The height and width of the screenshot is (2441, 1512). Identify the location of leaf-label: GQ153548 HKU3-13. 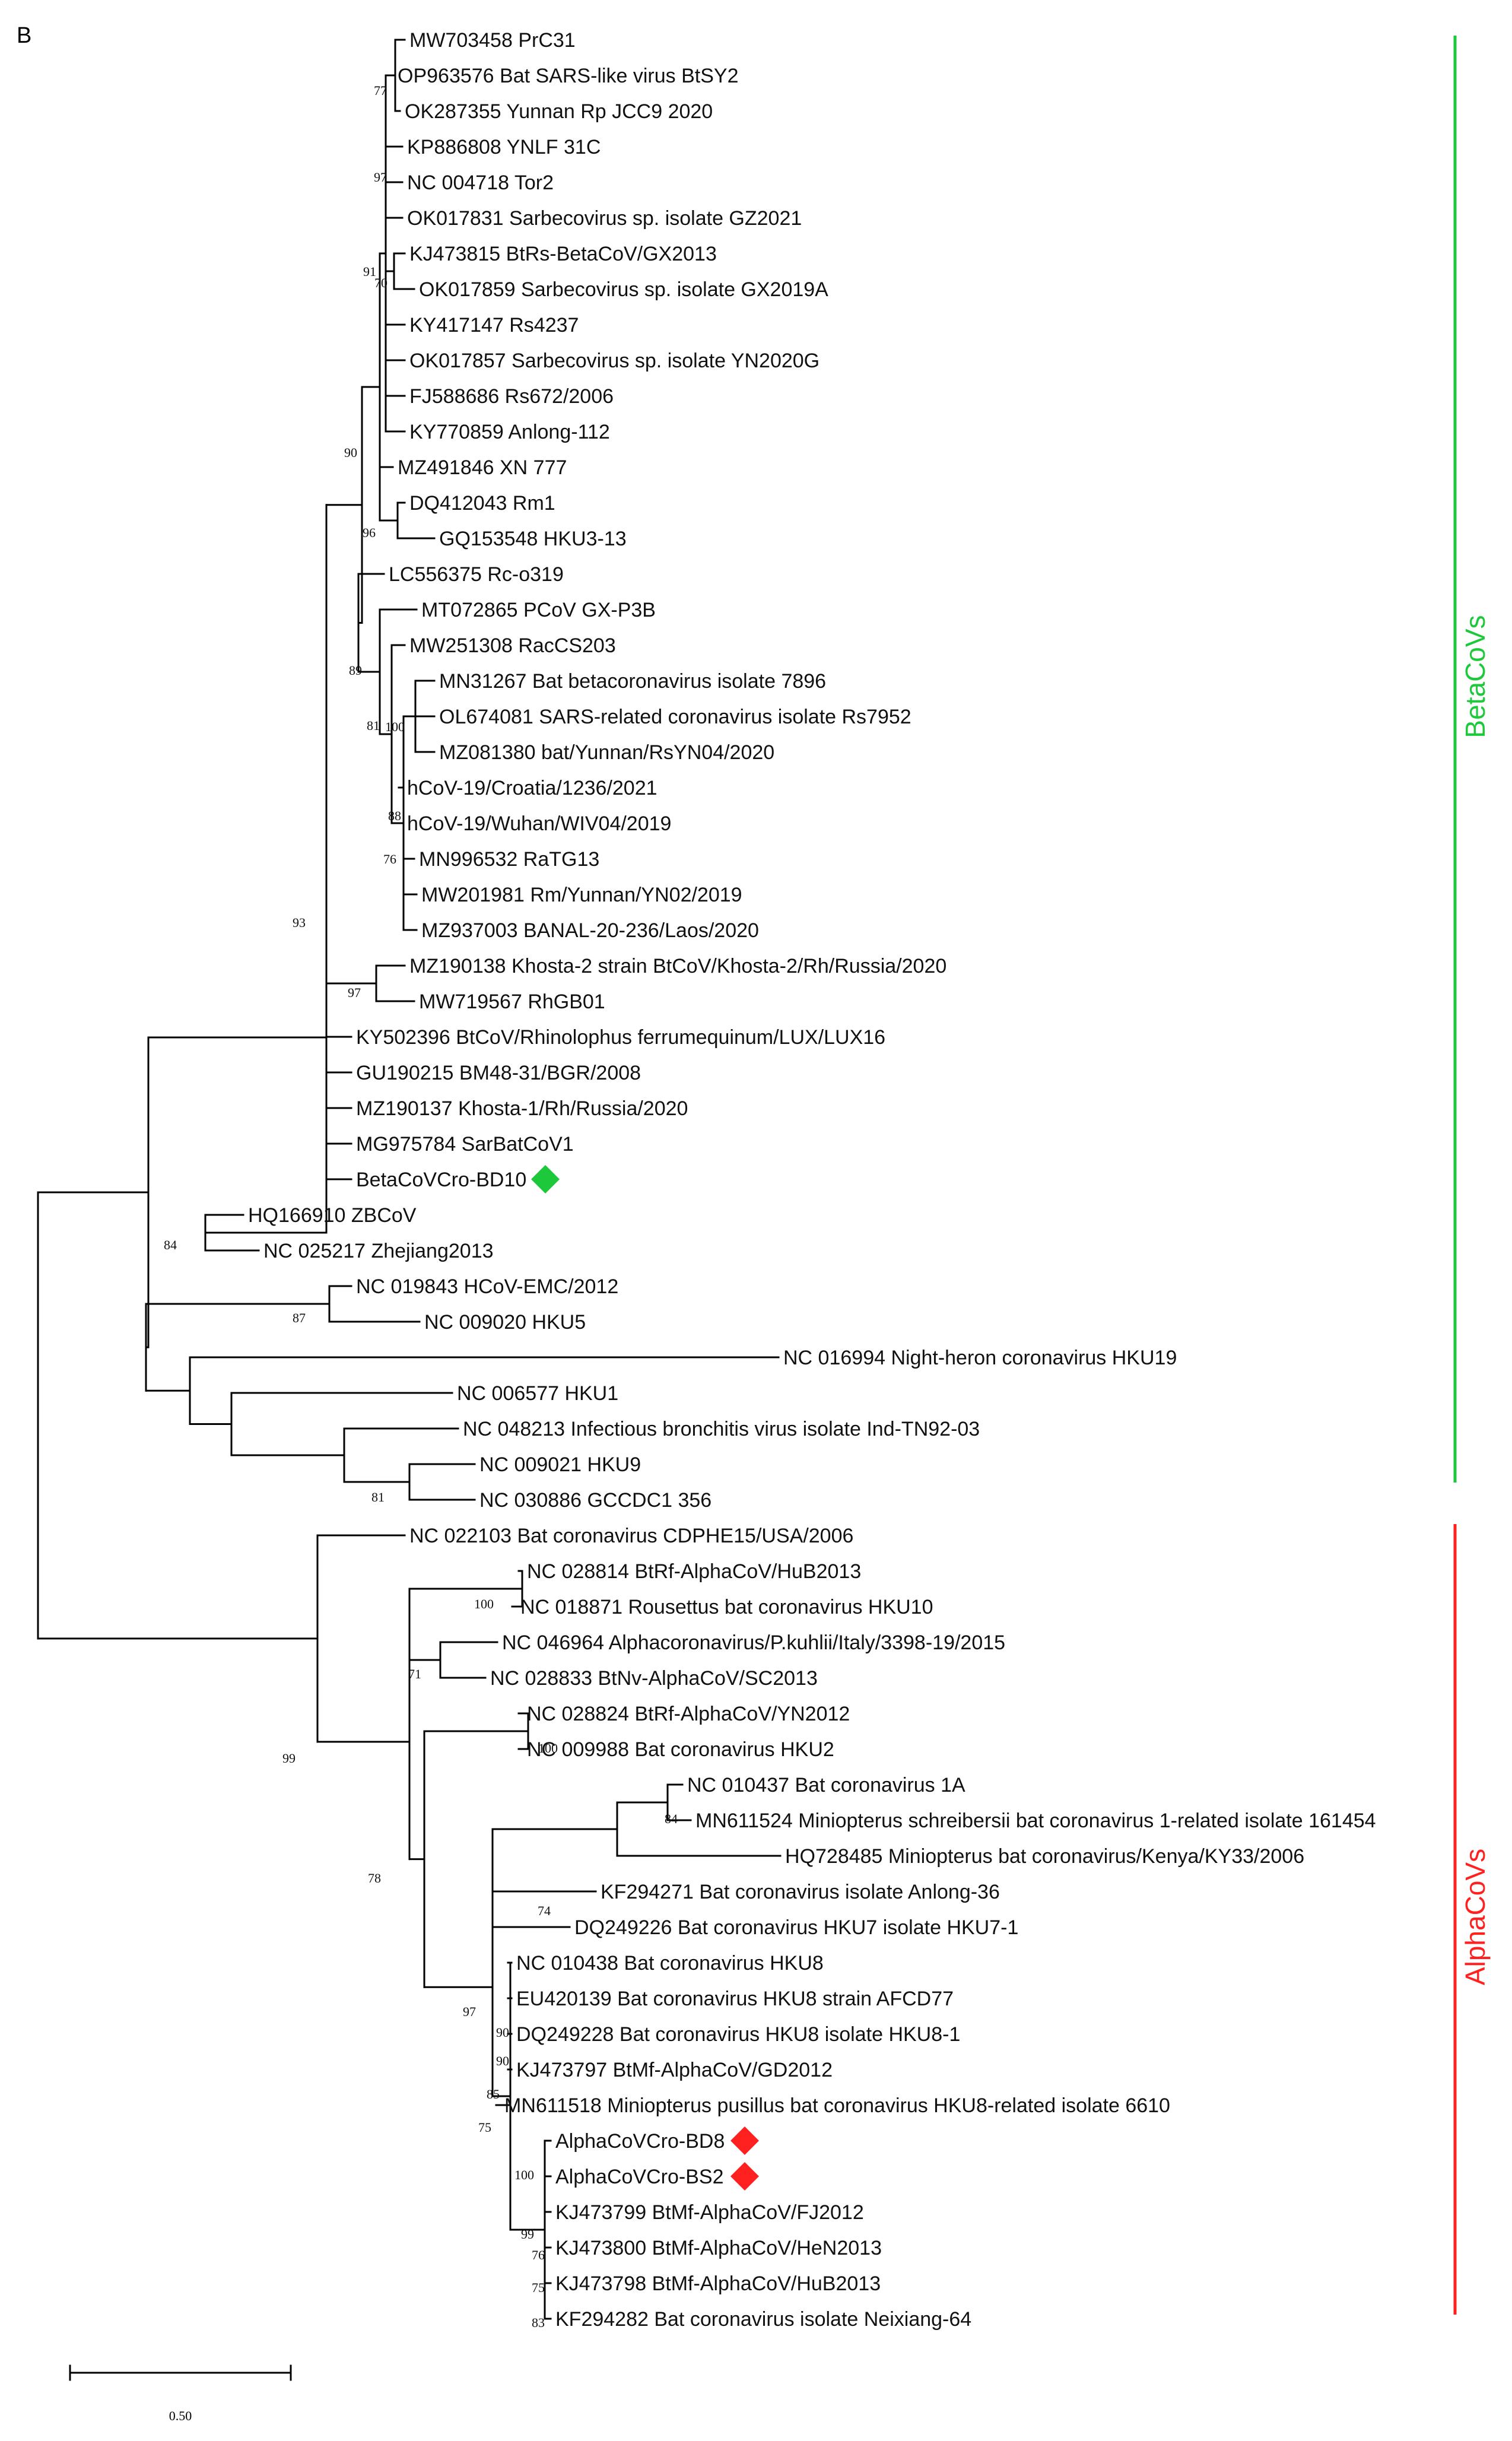
(533, 539).